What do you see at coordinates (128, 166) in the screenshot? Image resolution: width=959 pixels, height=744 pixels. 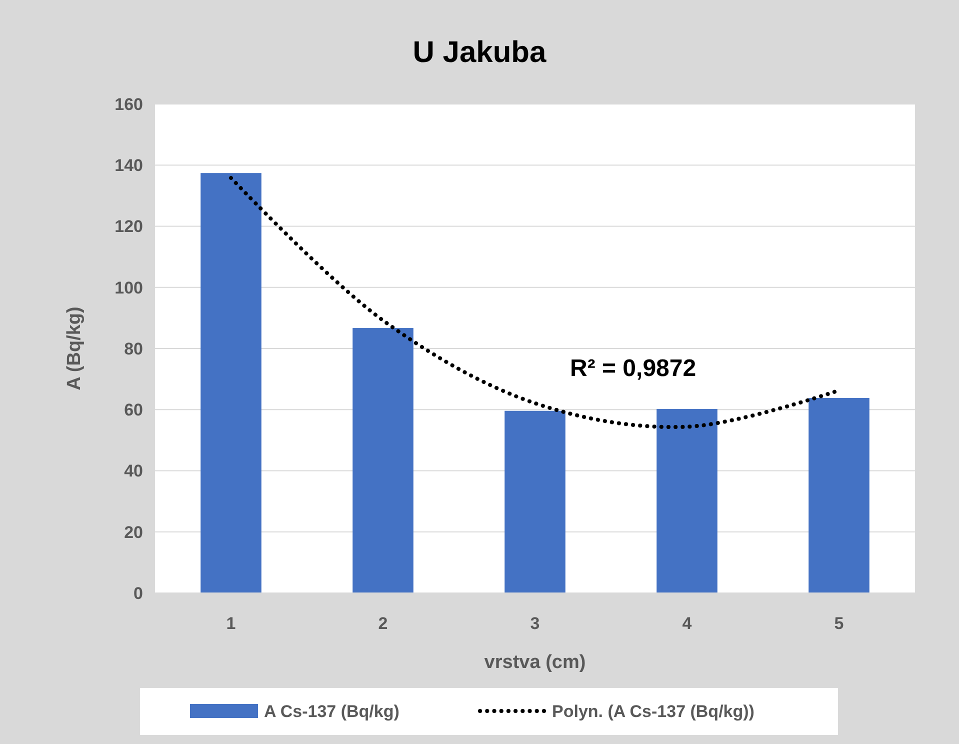 I see `y-tick-label: 140` at bounding box center [128, 166].